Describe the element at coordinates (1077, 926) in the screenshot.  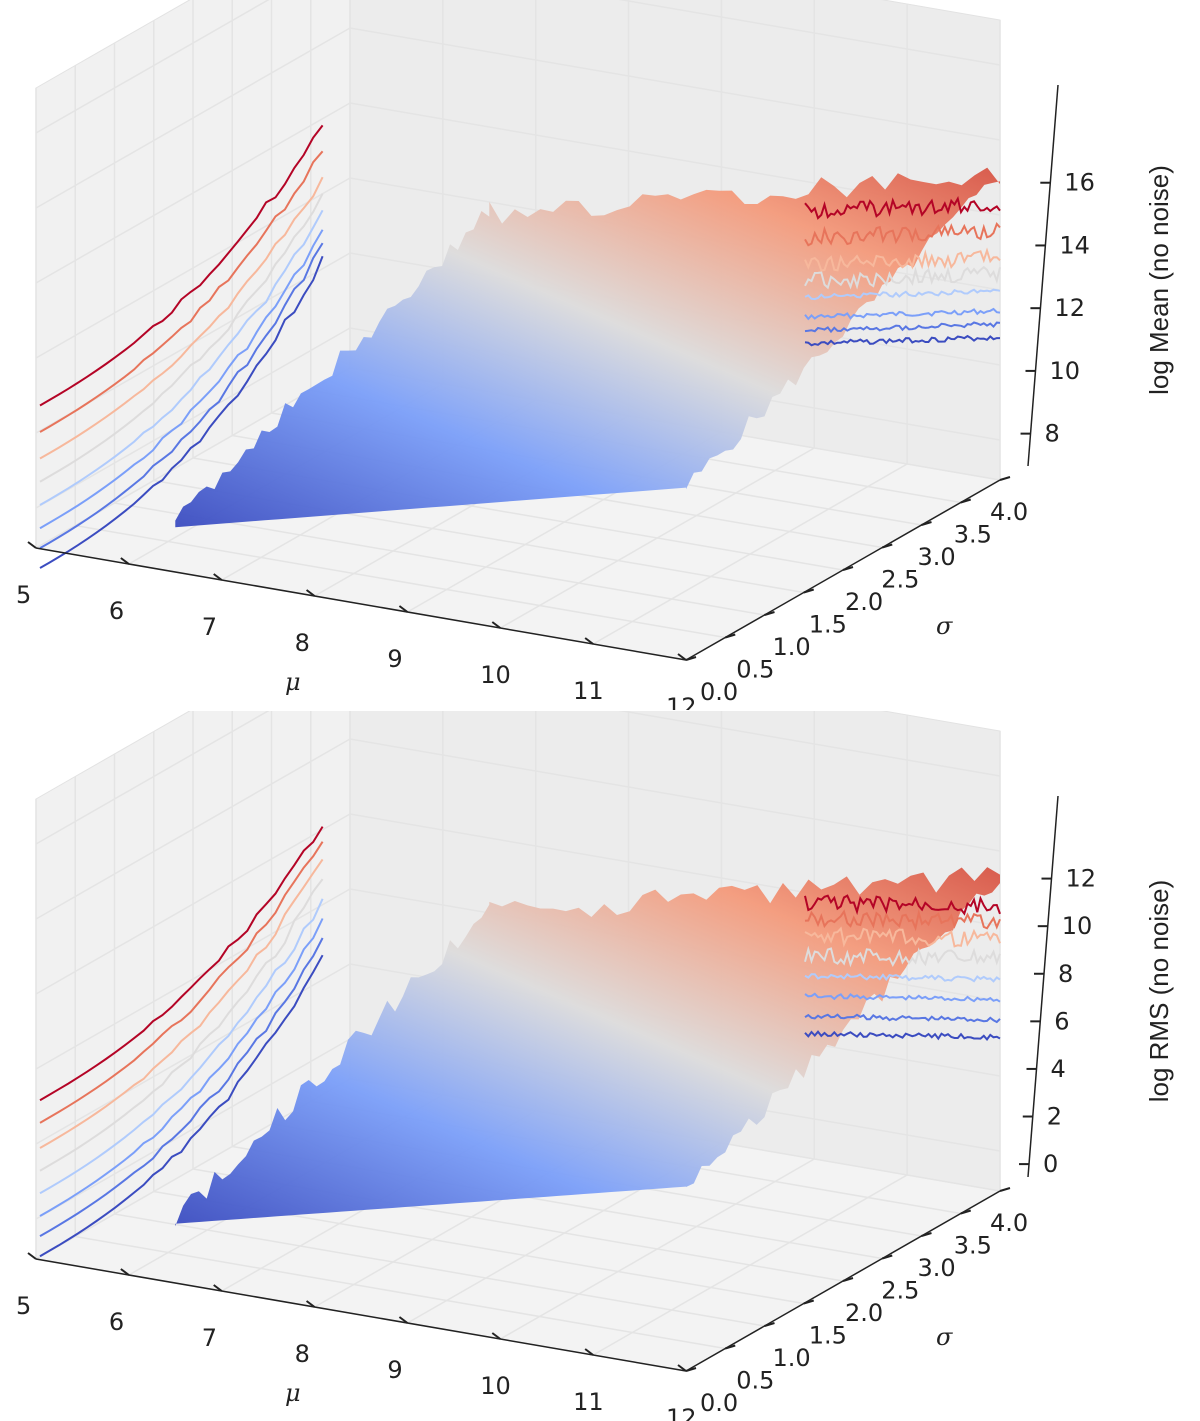
I see `z-tick-label: 10` at that location.